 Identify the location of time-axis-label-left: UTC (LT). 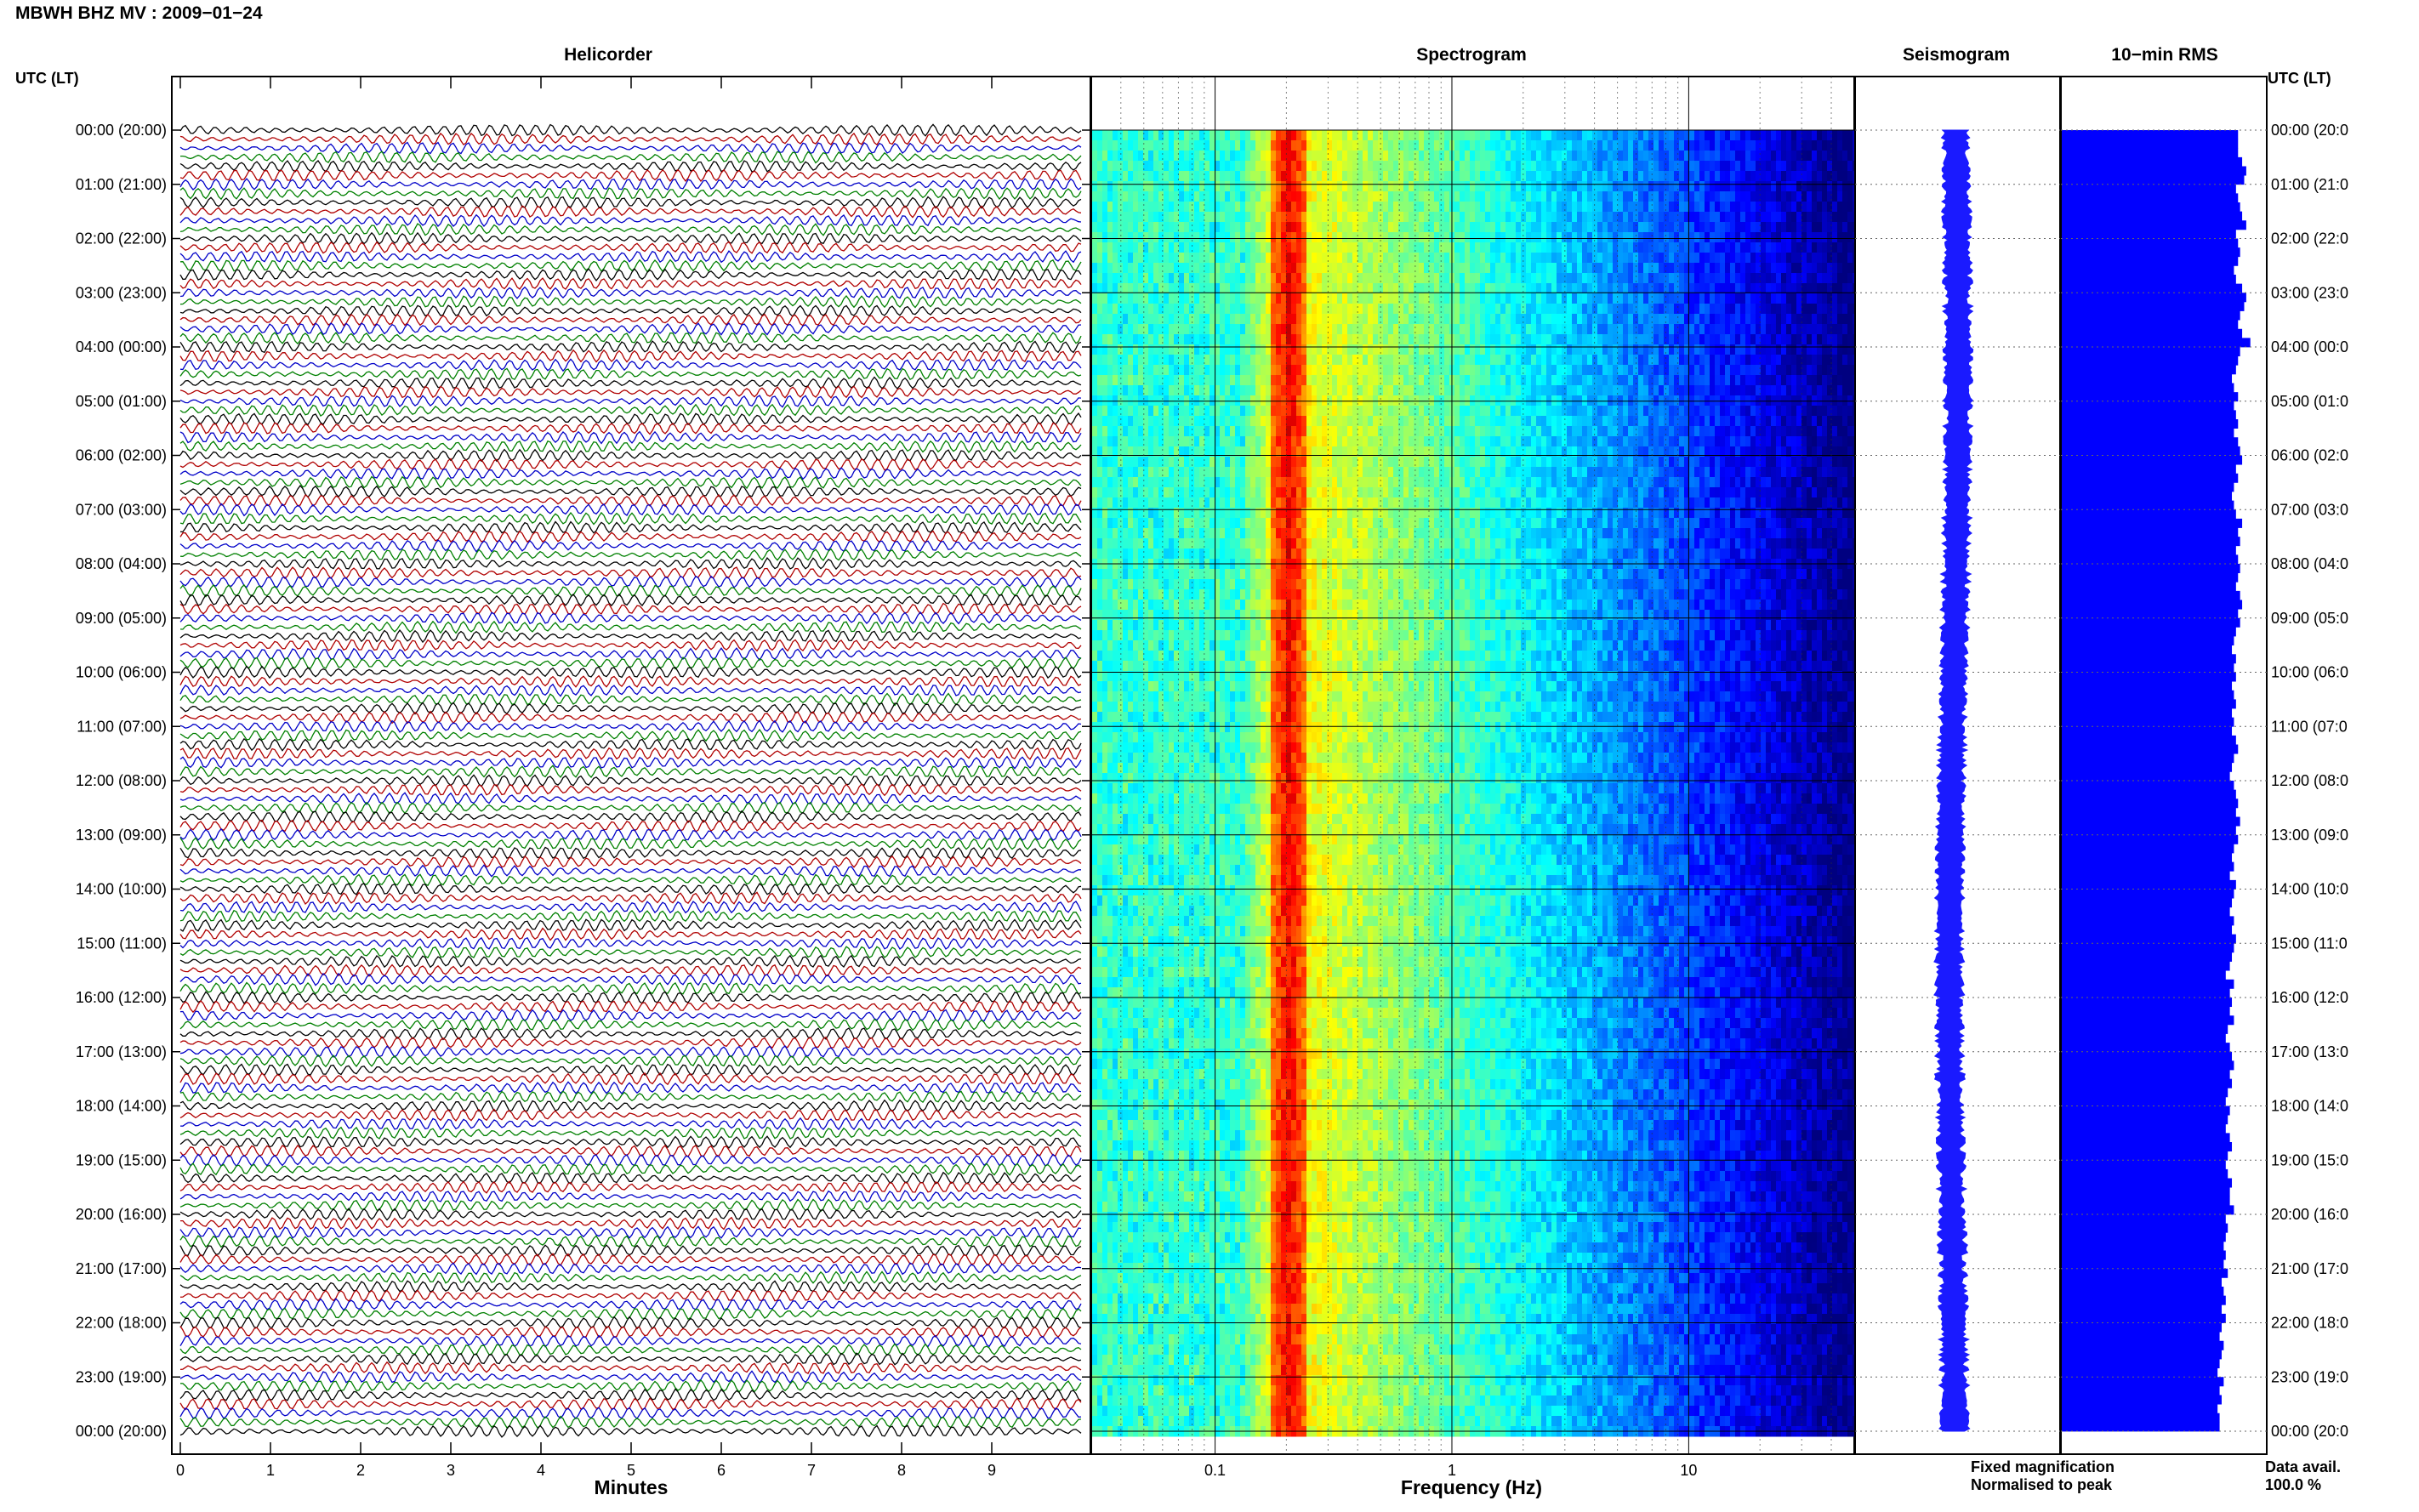
(47, 78).